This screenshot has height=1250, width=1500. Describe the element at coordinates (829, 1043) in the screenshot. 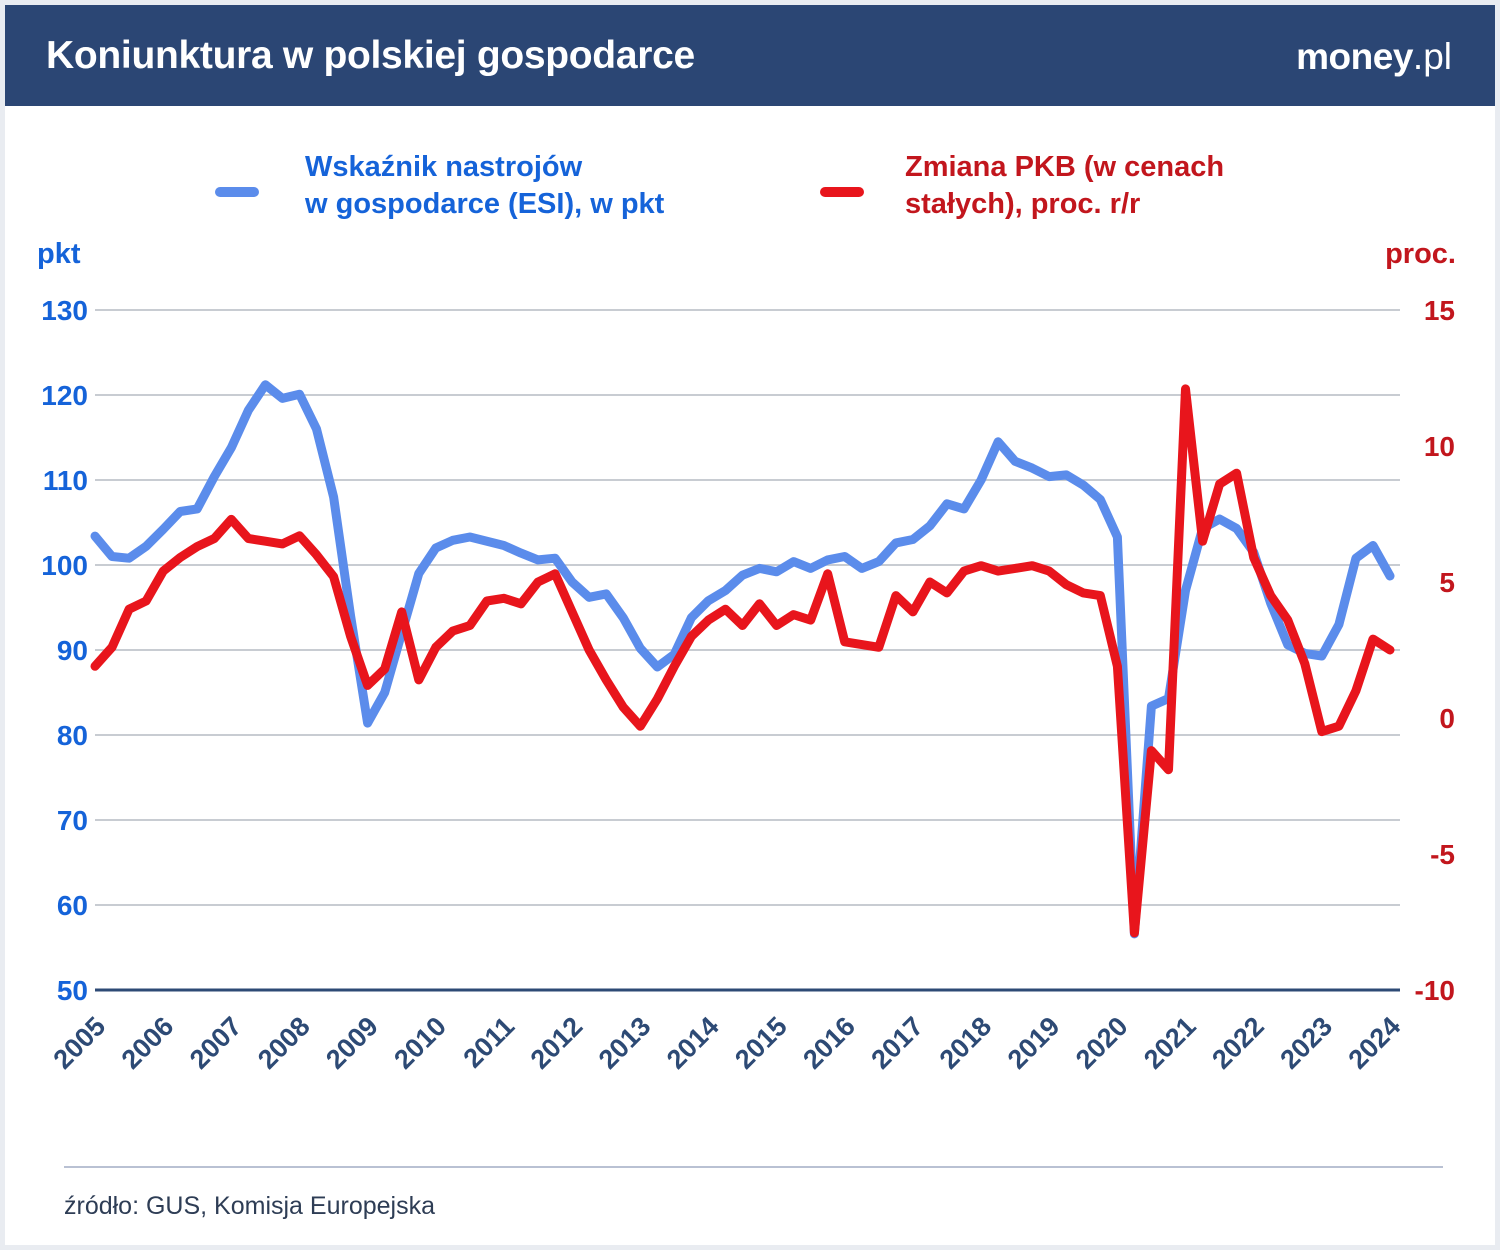

I see `x-axis-year-label: 2016` at that location.